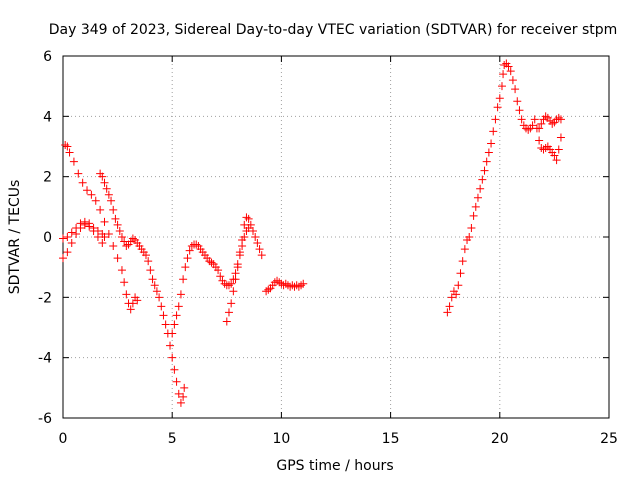  Describe the element at coordinates (172, 439) in the screenshot. I see `x-tick-label: 5` at that location.